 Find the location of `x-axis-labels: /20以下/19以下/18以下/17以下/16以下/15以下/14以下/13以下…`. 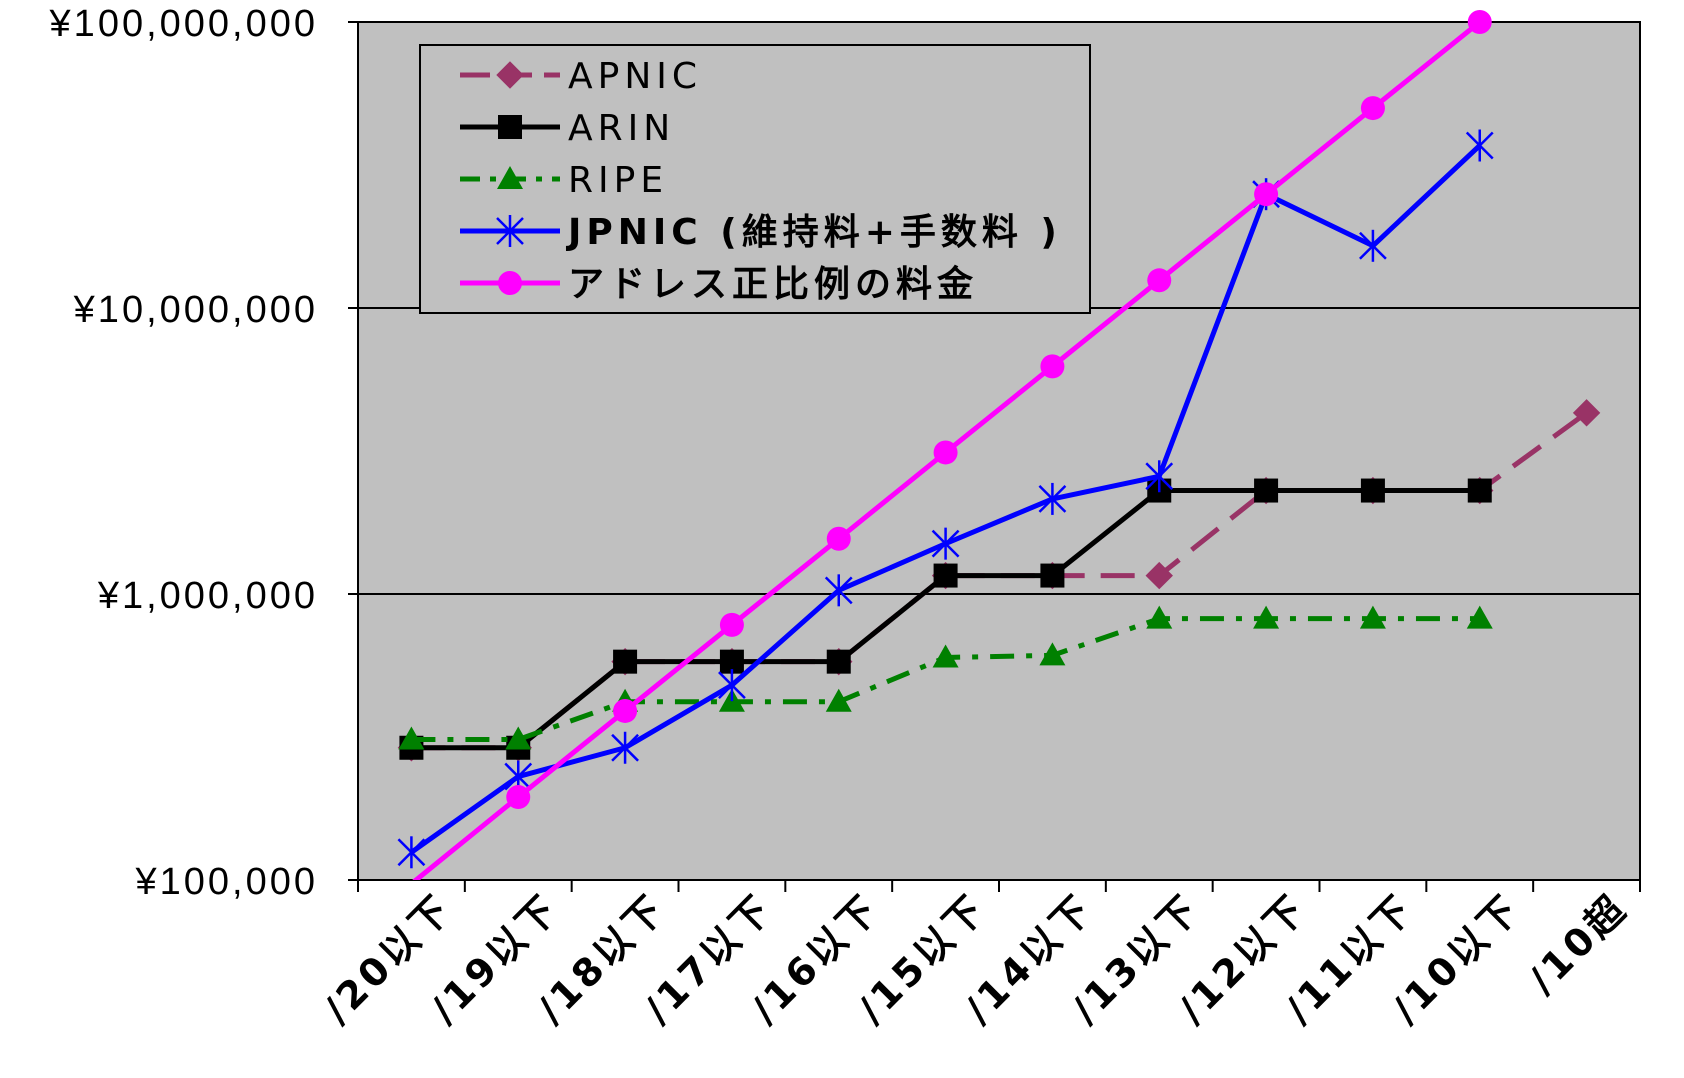

x-axis-labels: /20以下/19以下/18以下/17以下/16以下/15以下/14以下/13以下… is located at coordinates (975, 958).